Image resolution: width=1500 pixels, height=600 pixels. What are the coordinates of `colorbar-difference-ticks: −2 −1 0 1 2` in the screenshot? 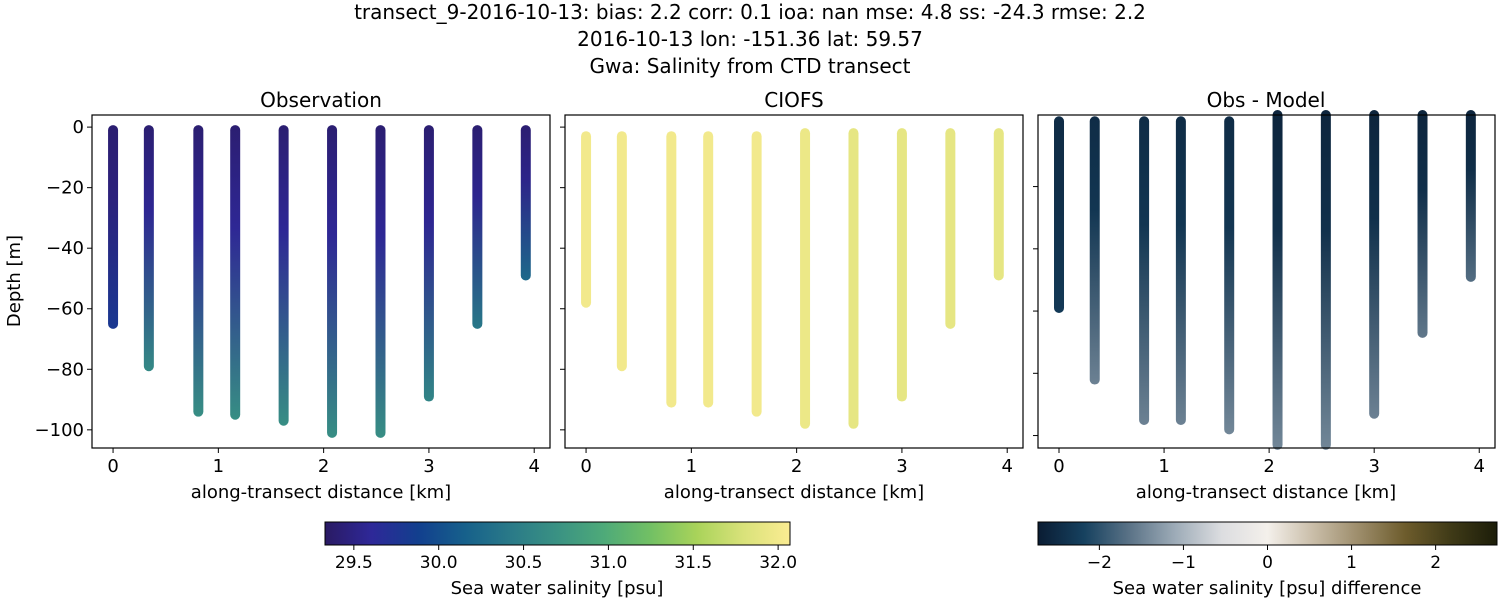 It's located at (1264, 559).